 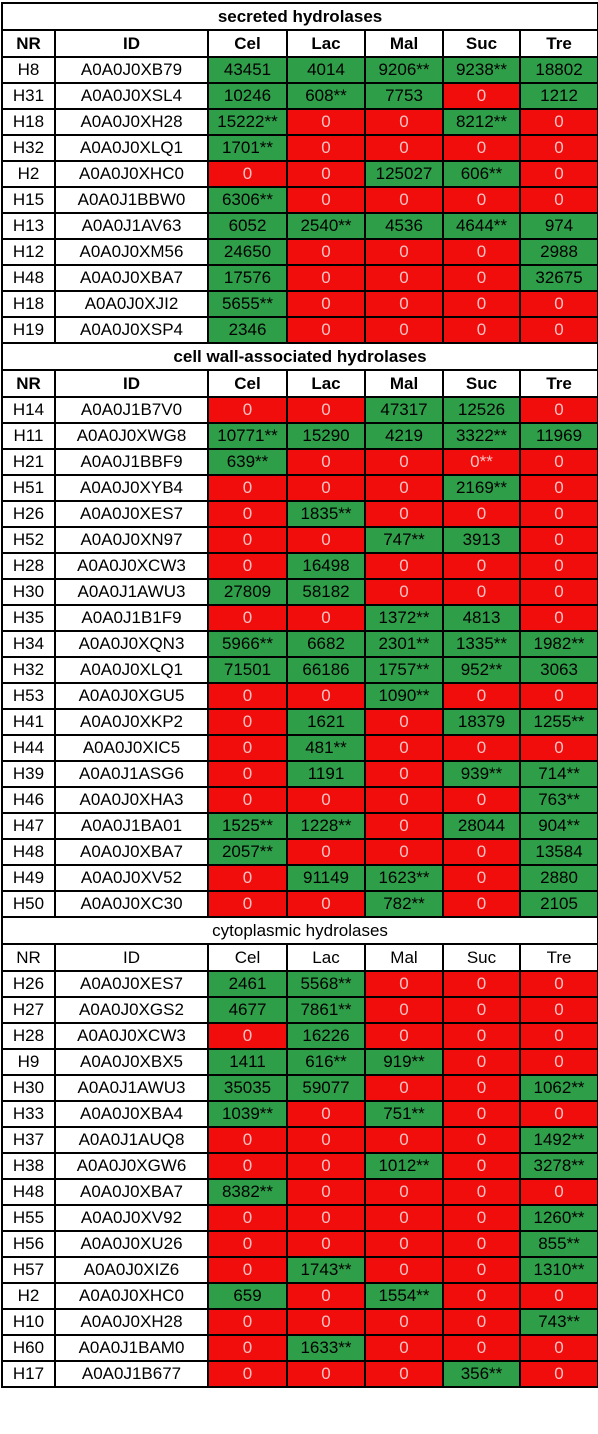 I want to click on id-cell: A0A0J1BAM0, so click(x=131, y=1348).